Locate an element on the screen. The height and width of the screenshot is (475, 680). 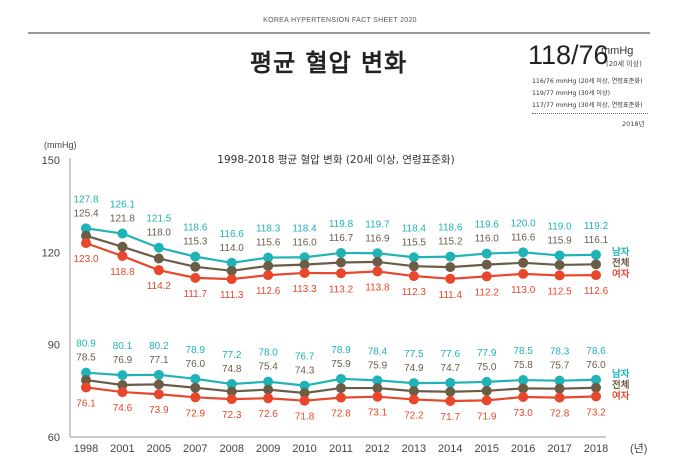
data-label-systolic-male: 119.8 is located at coordinates (341, 224).